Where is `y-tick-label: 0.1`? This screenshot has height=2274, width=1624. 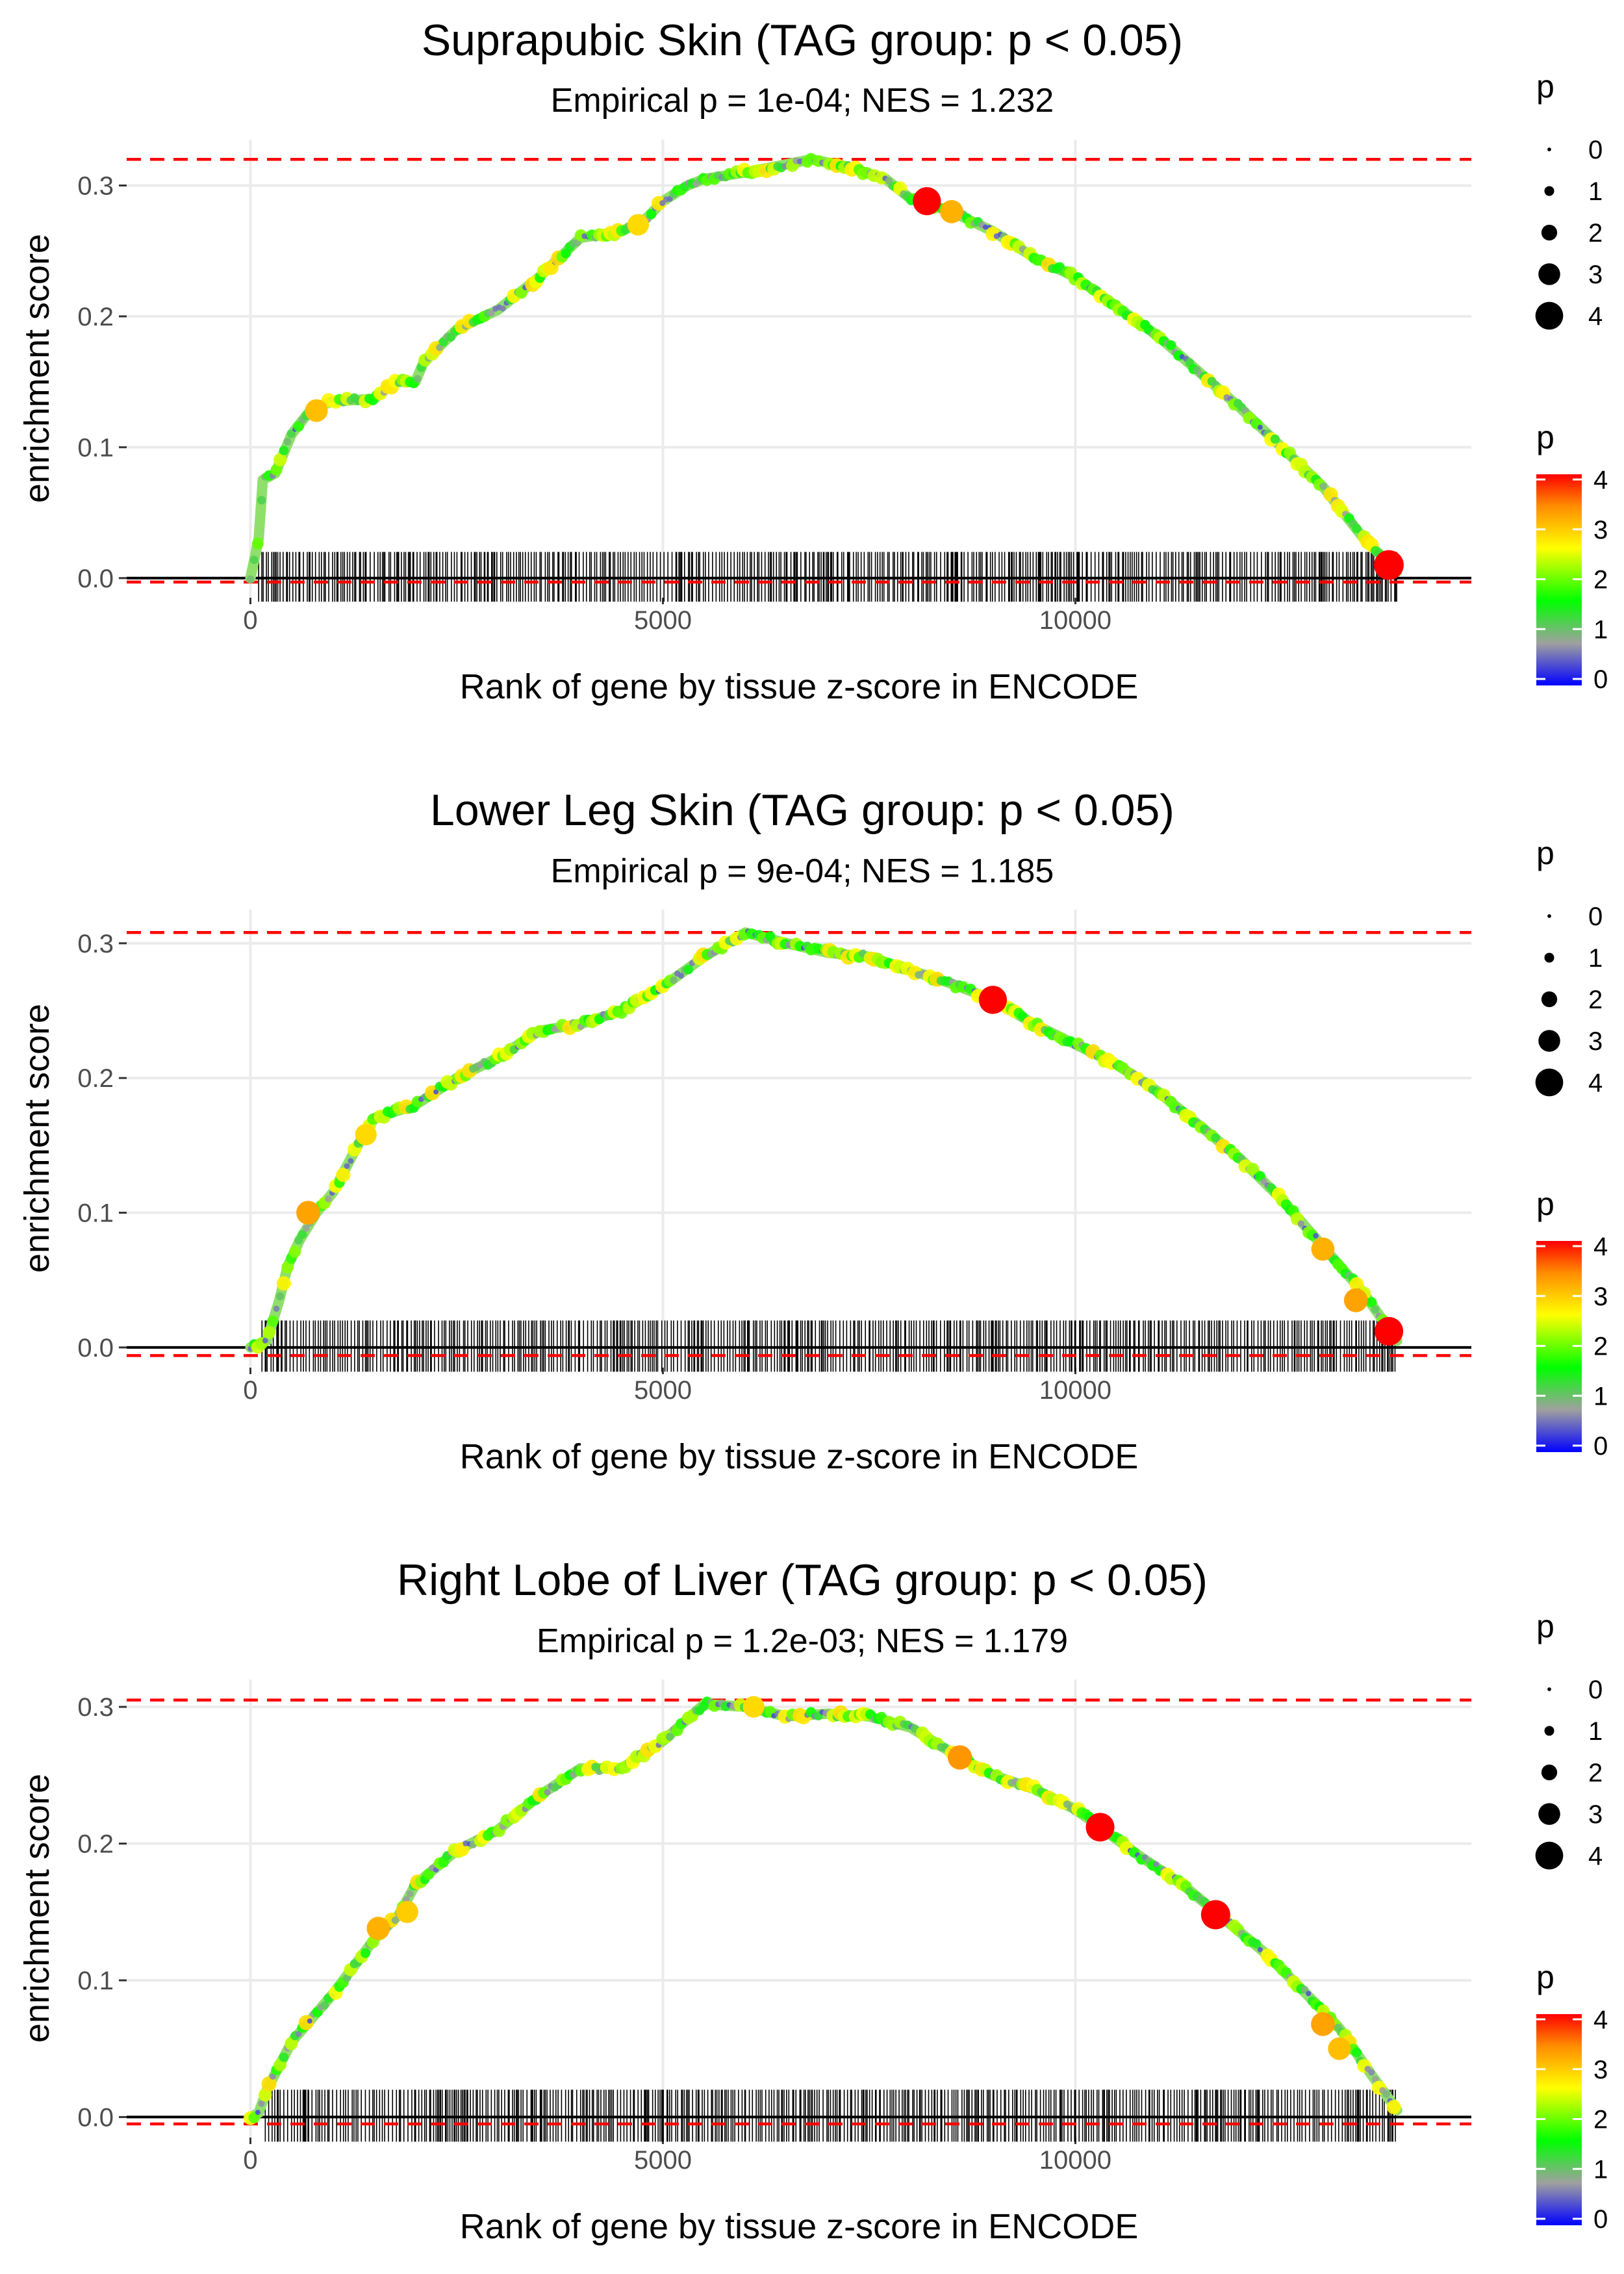 y-tick-label: 0.1 is located at coordinates (95, 1213).